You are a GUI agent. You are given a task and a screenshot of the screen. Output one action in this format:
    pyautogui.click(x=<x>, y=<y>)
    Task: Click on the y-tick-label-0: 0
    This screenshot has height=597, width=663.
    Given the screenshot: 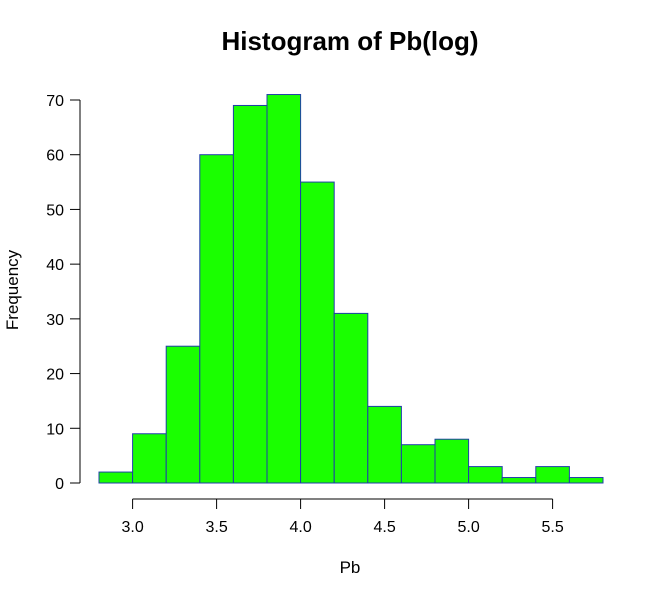 What is the action you would take?
    pyautogui.click(x=59, y=484)
    